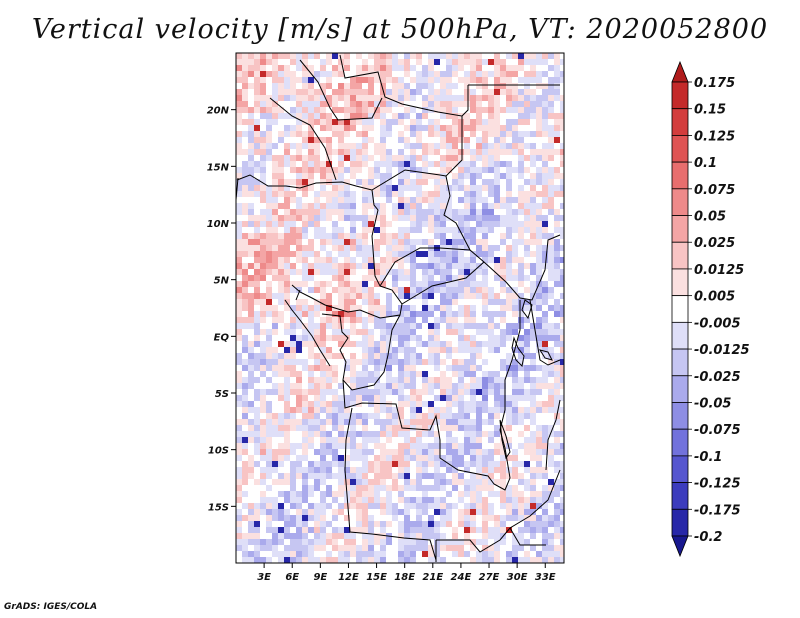 Image resolution: width=800 pixels, height=618 pixels. Describe the element at coordinates (218, 507) in the screenshot. I see `lat-tick-label: 15S` at that location.